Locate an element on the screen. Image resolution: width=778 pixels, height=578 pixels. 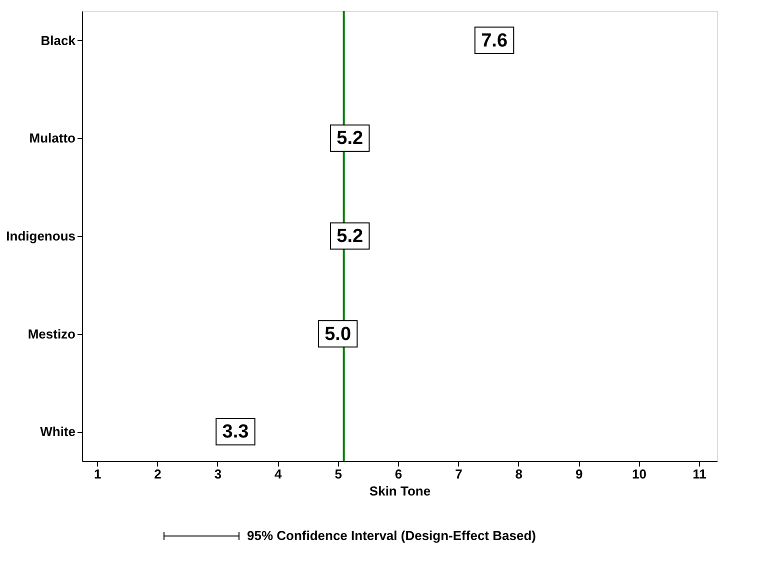
x-tick-label: 3 is located at coordinates (218, 474).